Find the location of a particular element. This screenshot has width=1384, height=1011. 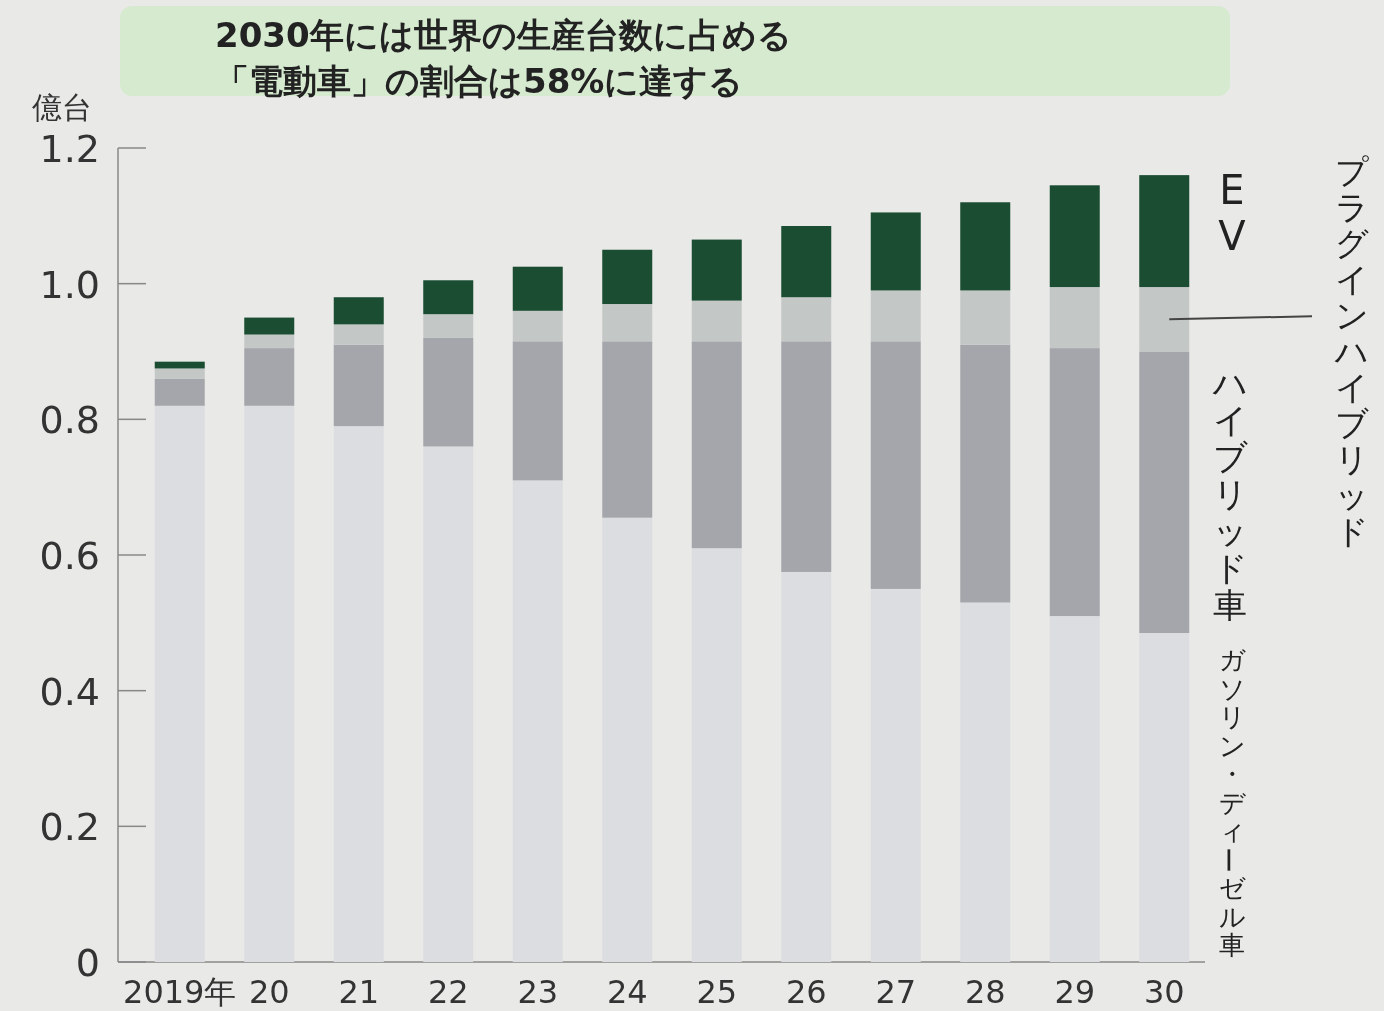

text: プラグインハイブリッド is located at coordinates (1352, 351).